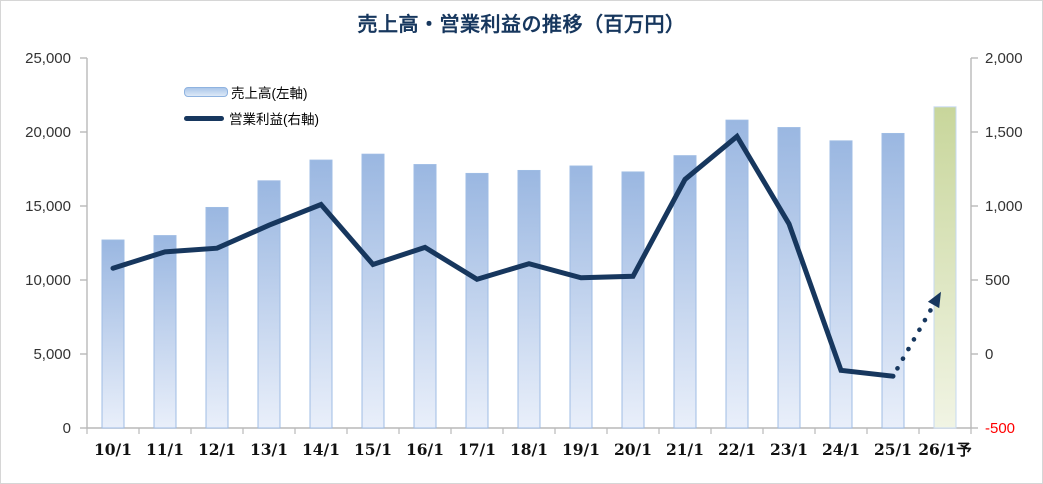  What do you see at coordinates (989, 354) in the screenshot?
I see `right-axis-tick-label: 0` at bounding box center [989, 354].